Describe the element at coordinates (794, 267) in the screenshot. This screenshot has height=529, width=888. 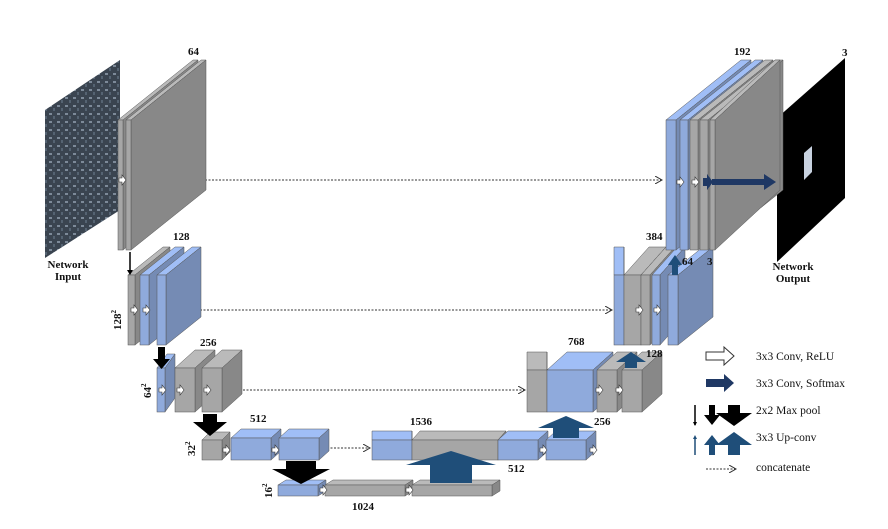
I see `output-label-1: Network` at that location.